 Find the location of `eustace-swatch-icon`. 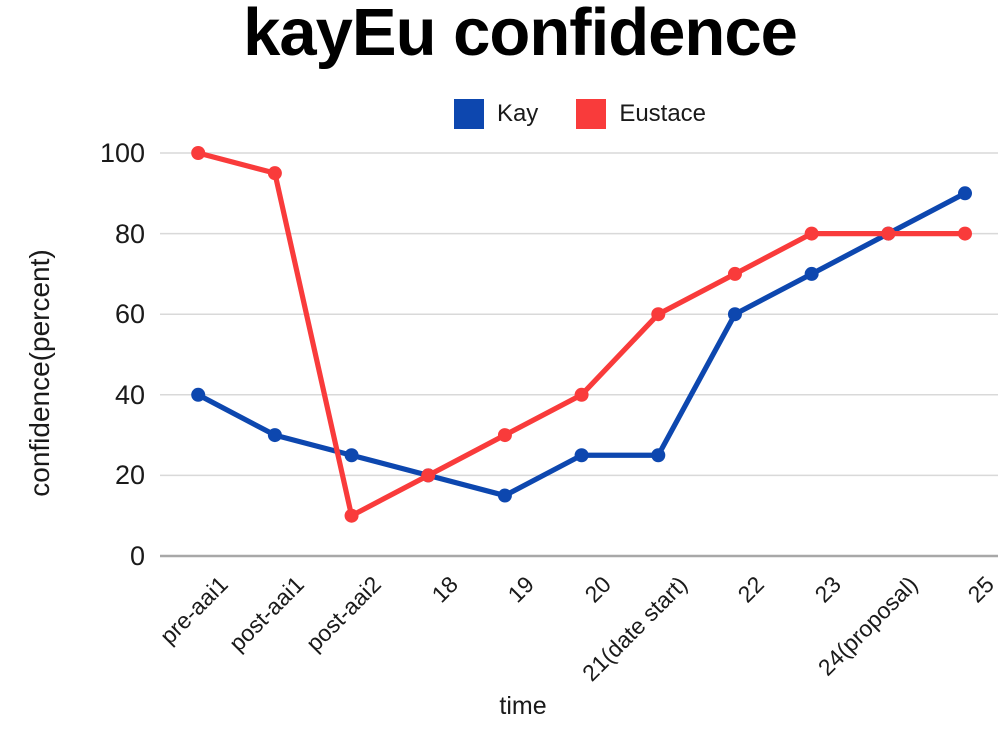

eustace-swatch-icon is located at coordinates (591, 114).